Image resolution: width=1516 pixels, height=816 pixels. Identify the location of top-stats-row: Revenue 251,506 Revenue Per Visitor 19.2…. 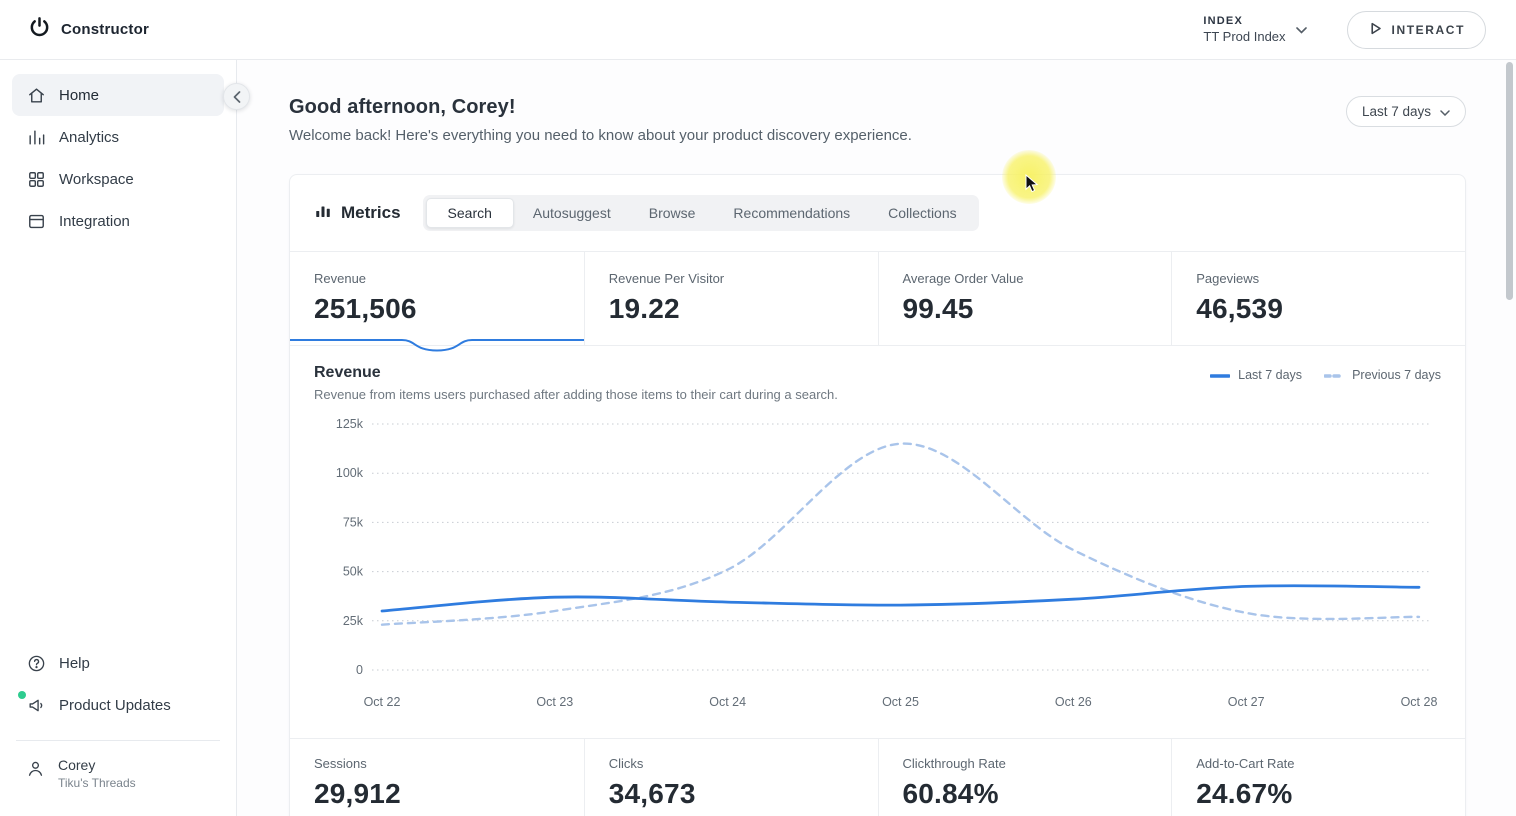
(877, 301).